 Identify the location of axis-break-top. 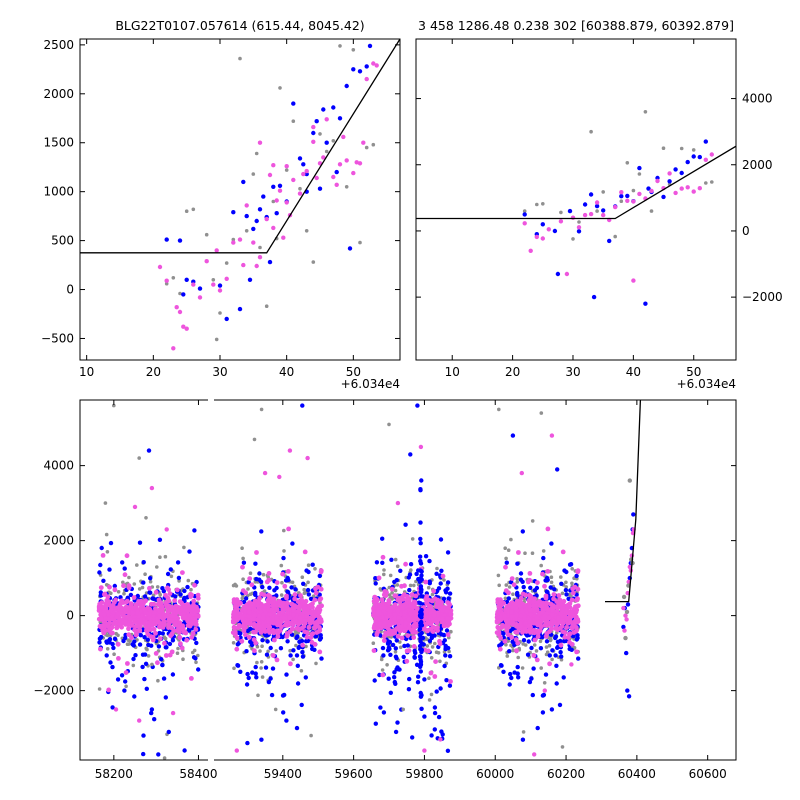
(211, 400).